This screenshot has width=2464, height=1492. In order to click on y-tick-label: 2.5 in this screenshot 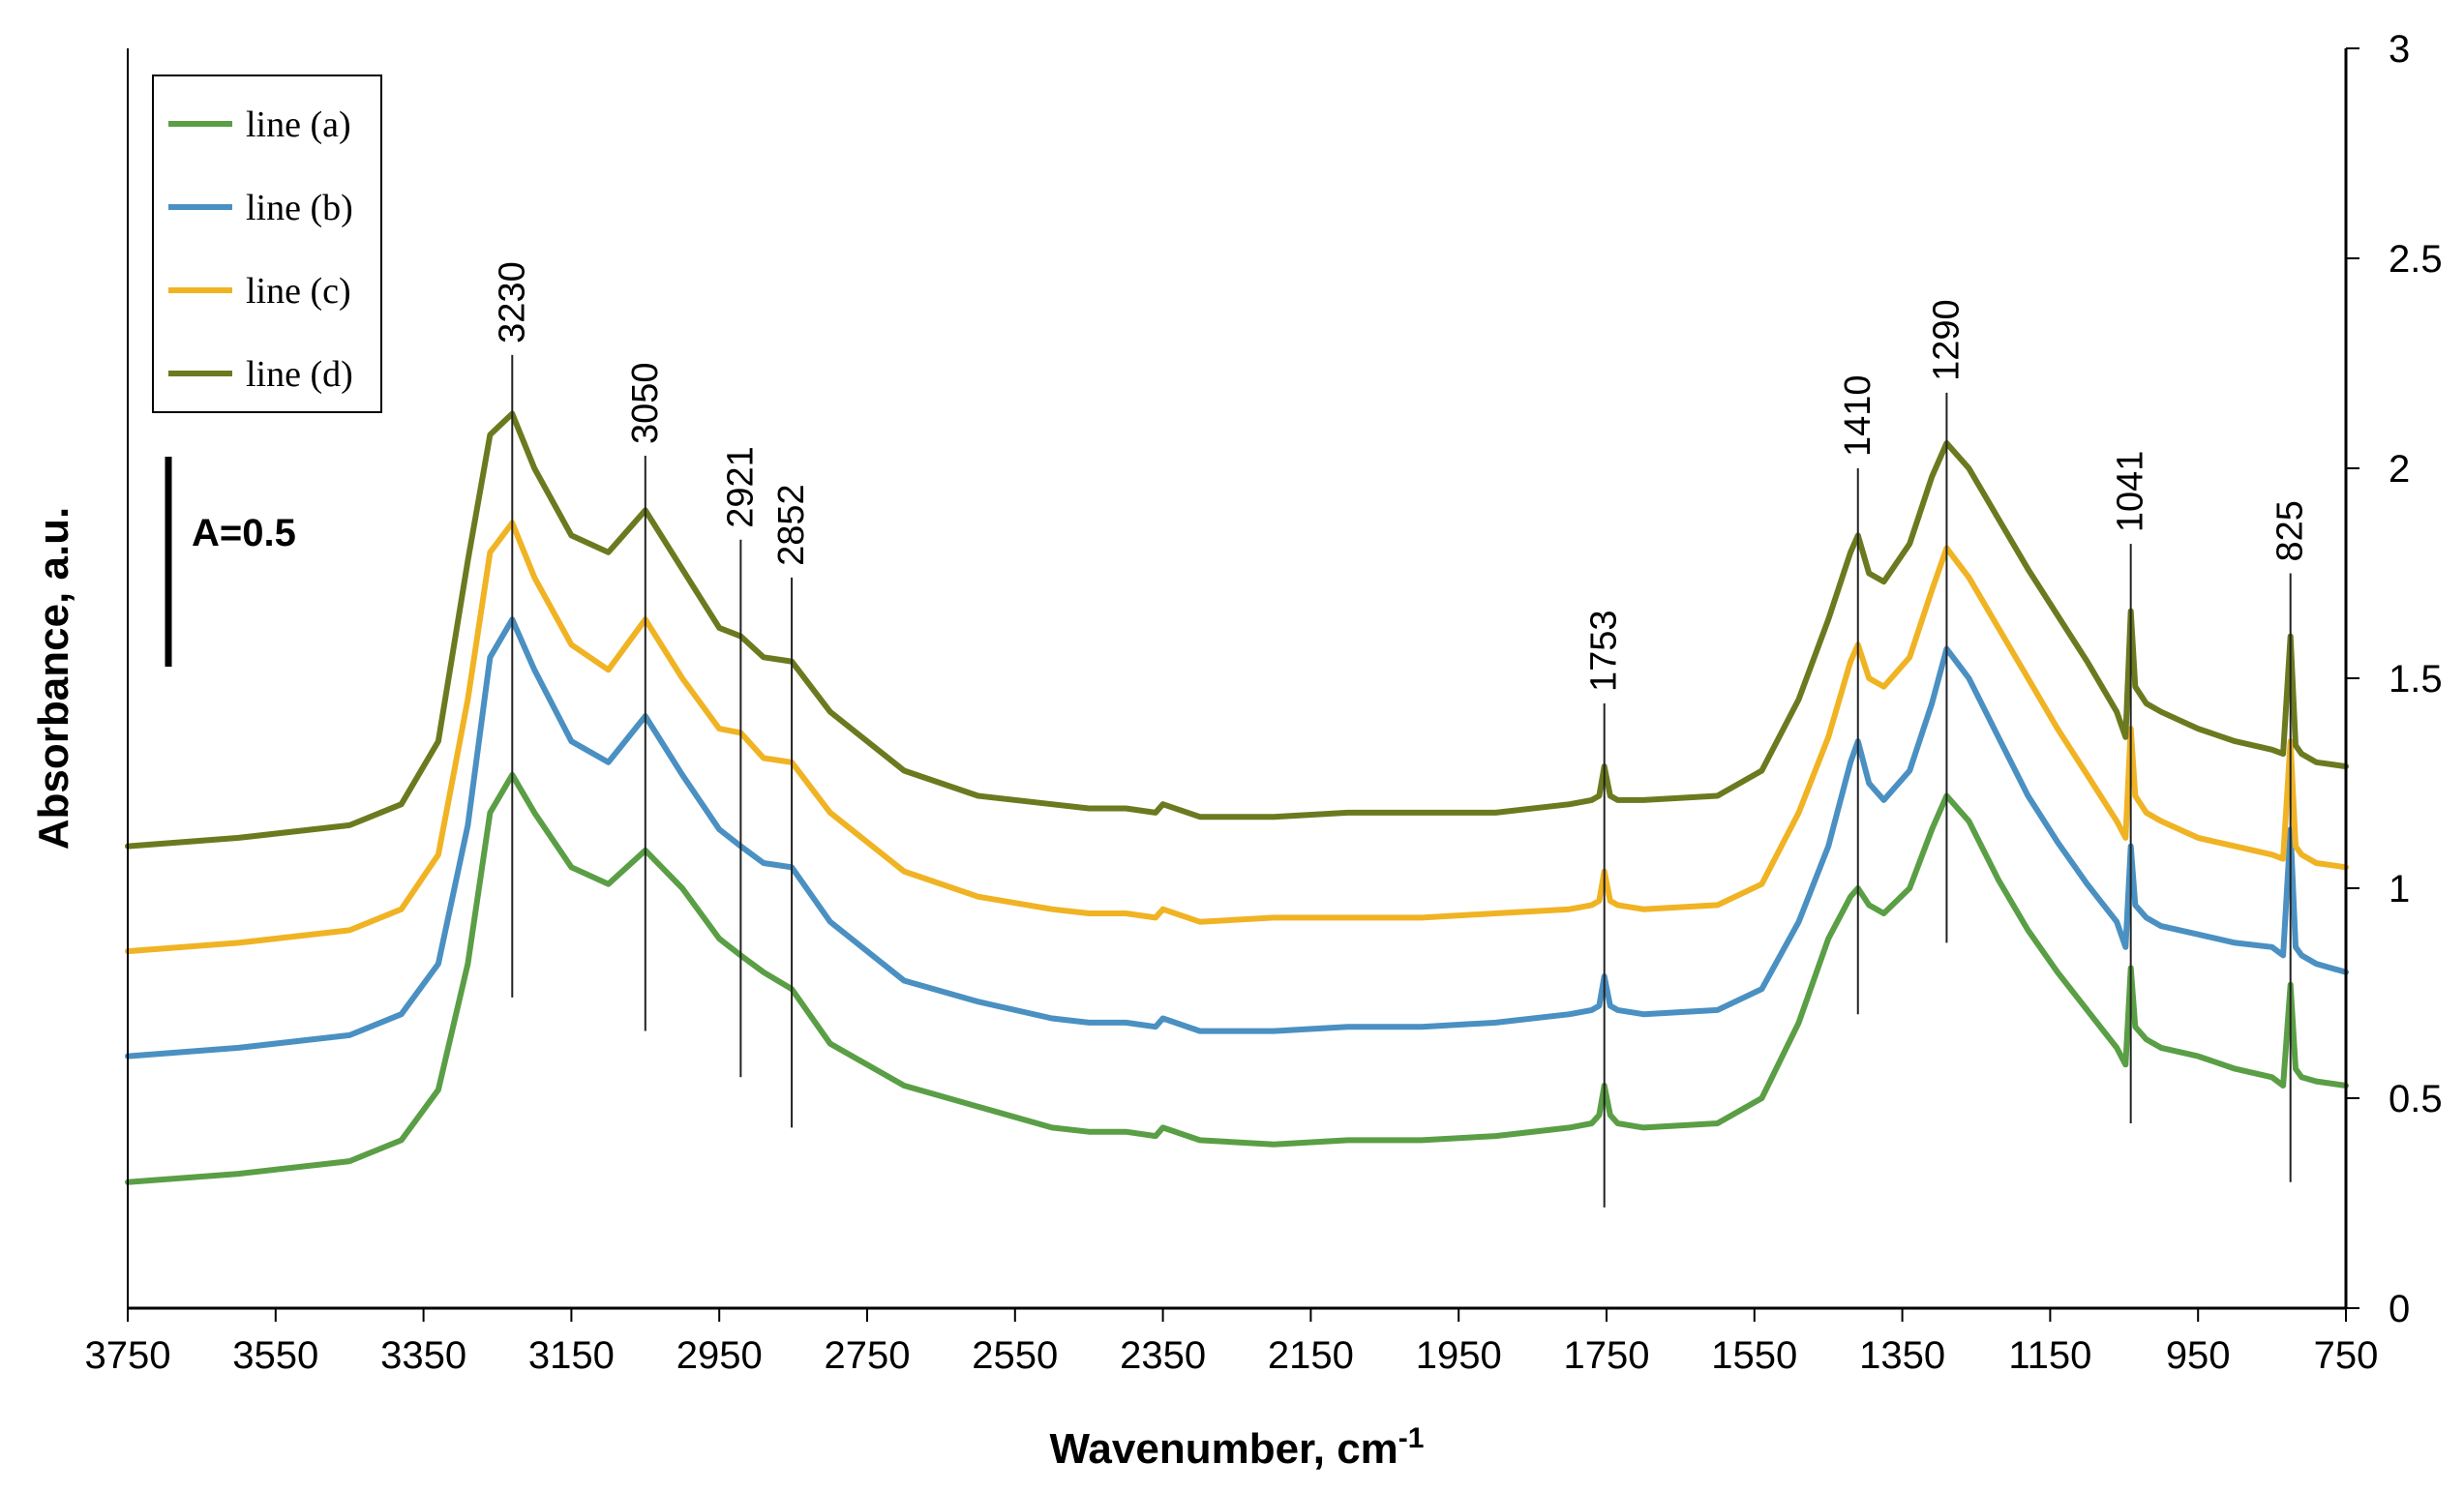, I will do `click(2416, 259)`.